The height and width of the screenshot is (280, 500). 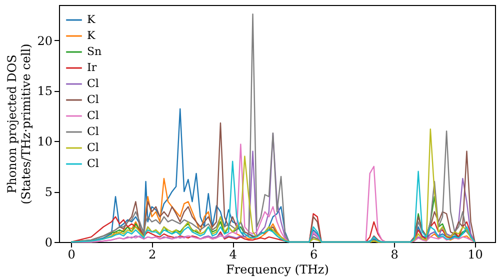 What do you see at coordinates (277, 269) in the screenshot?
I see `x-axis-title: Frequency (THz)` at bounding box center [277, 269].